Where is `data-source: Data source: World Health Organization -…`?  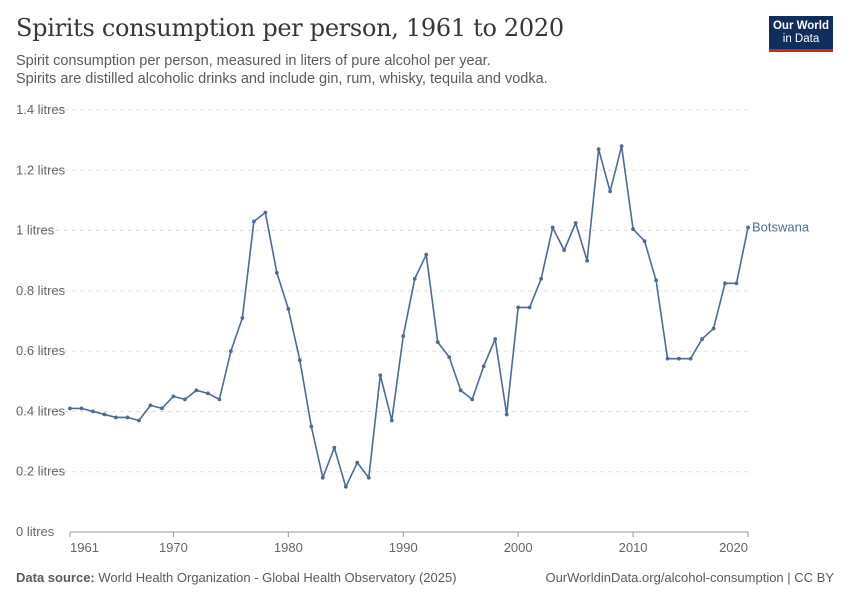
data-source: Data source: World Health Organization -… is located at coordinates (236, 577).